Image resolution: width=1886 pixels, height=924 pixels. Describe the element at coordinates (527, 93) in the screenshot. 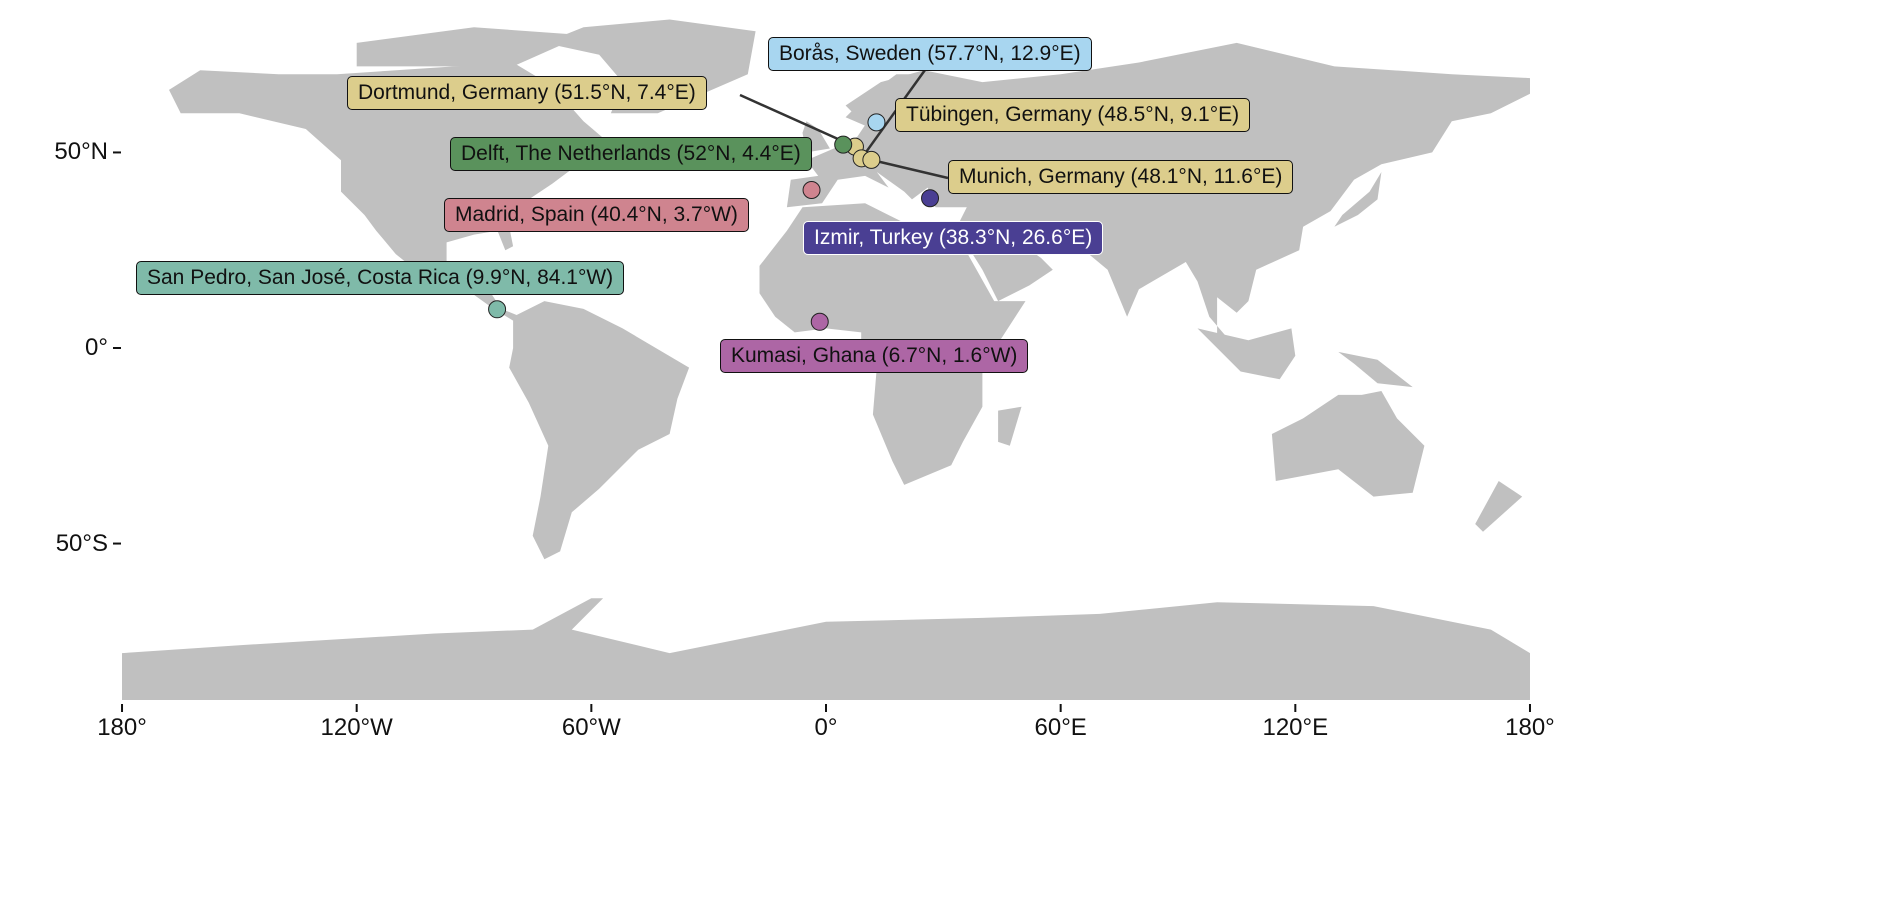

I see `location-label: Dortmund, Germany (51.5°N, 7.4°E)` at that location.